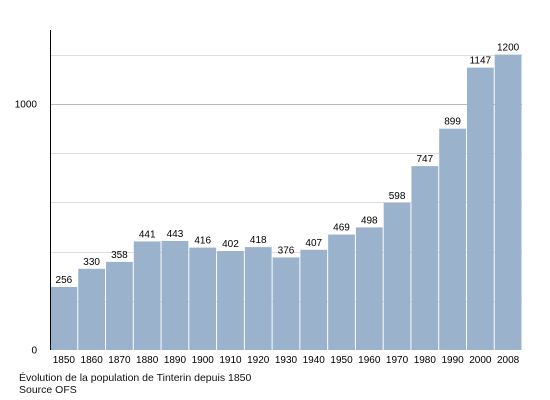 The width and height of the screenshot is (550, 400). What do you see at coordinates (425, 360) in the screenshot?
I see `x-tick-label: 1980` at bounding box center [425, 360].